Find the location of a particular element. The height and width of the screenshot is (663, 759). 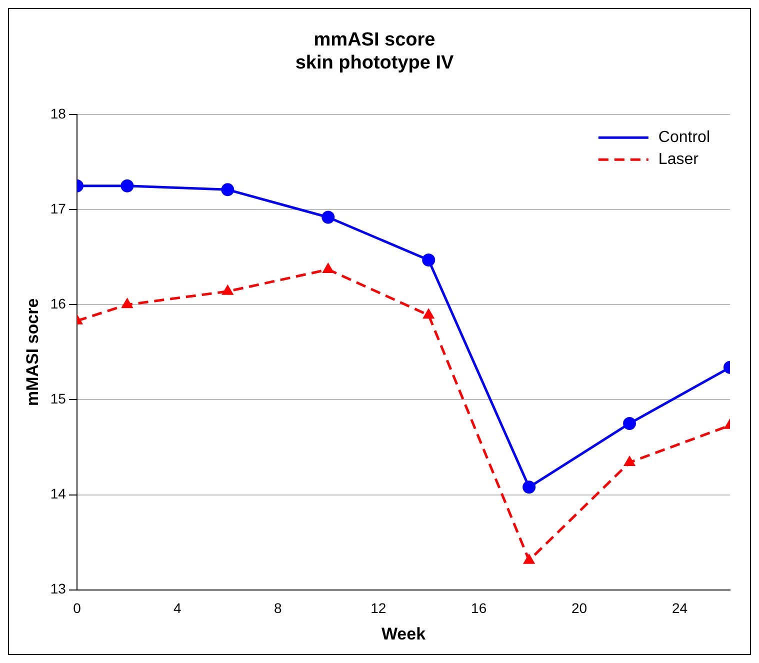

x-axis-title: Week is located at coordinates (403, 634).